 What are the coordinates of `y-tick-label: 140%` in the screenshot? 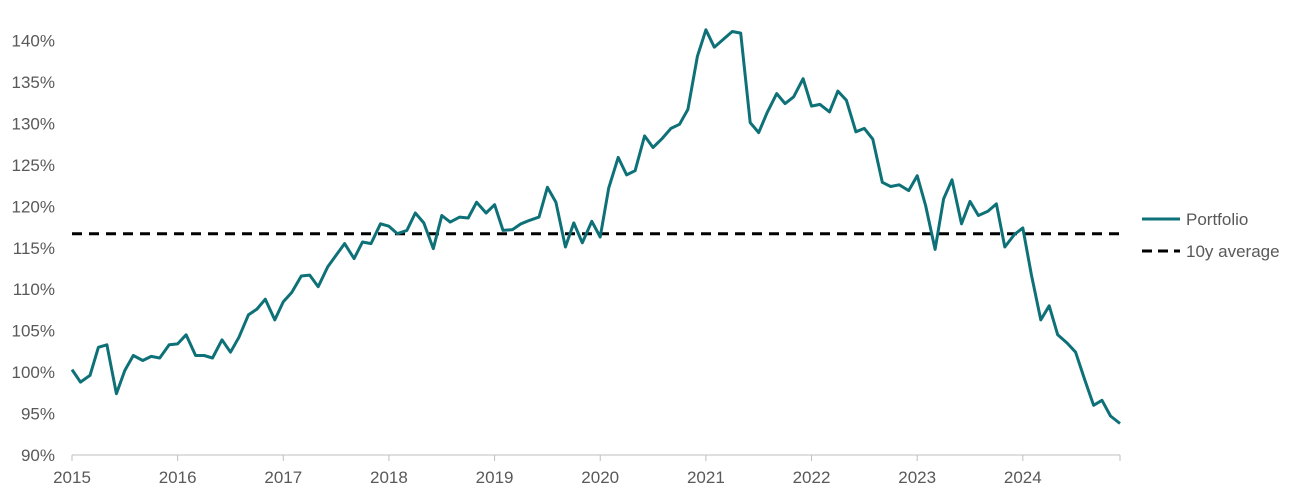 It's located at (33, 41).